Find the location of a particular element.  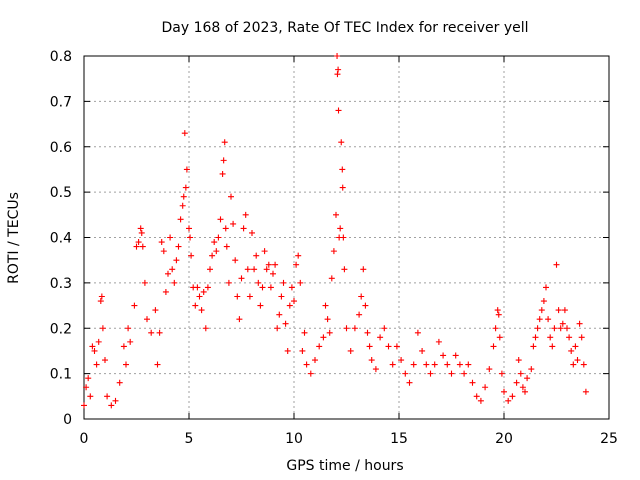

y-tick-label: 0.1 is located at coordinates (61, 375).